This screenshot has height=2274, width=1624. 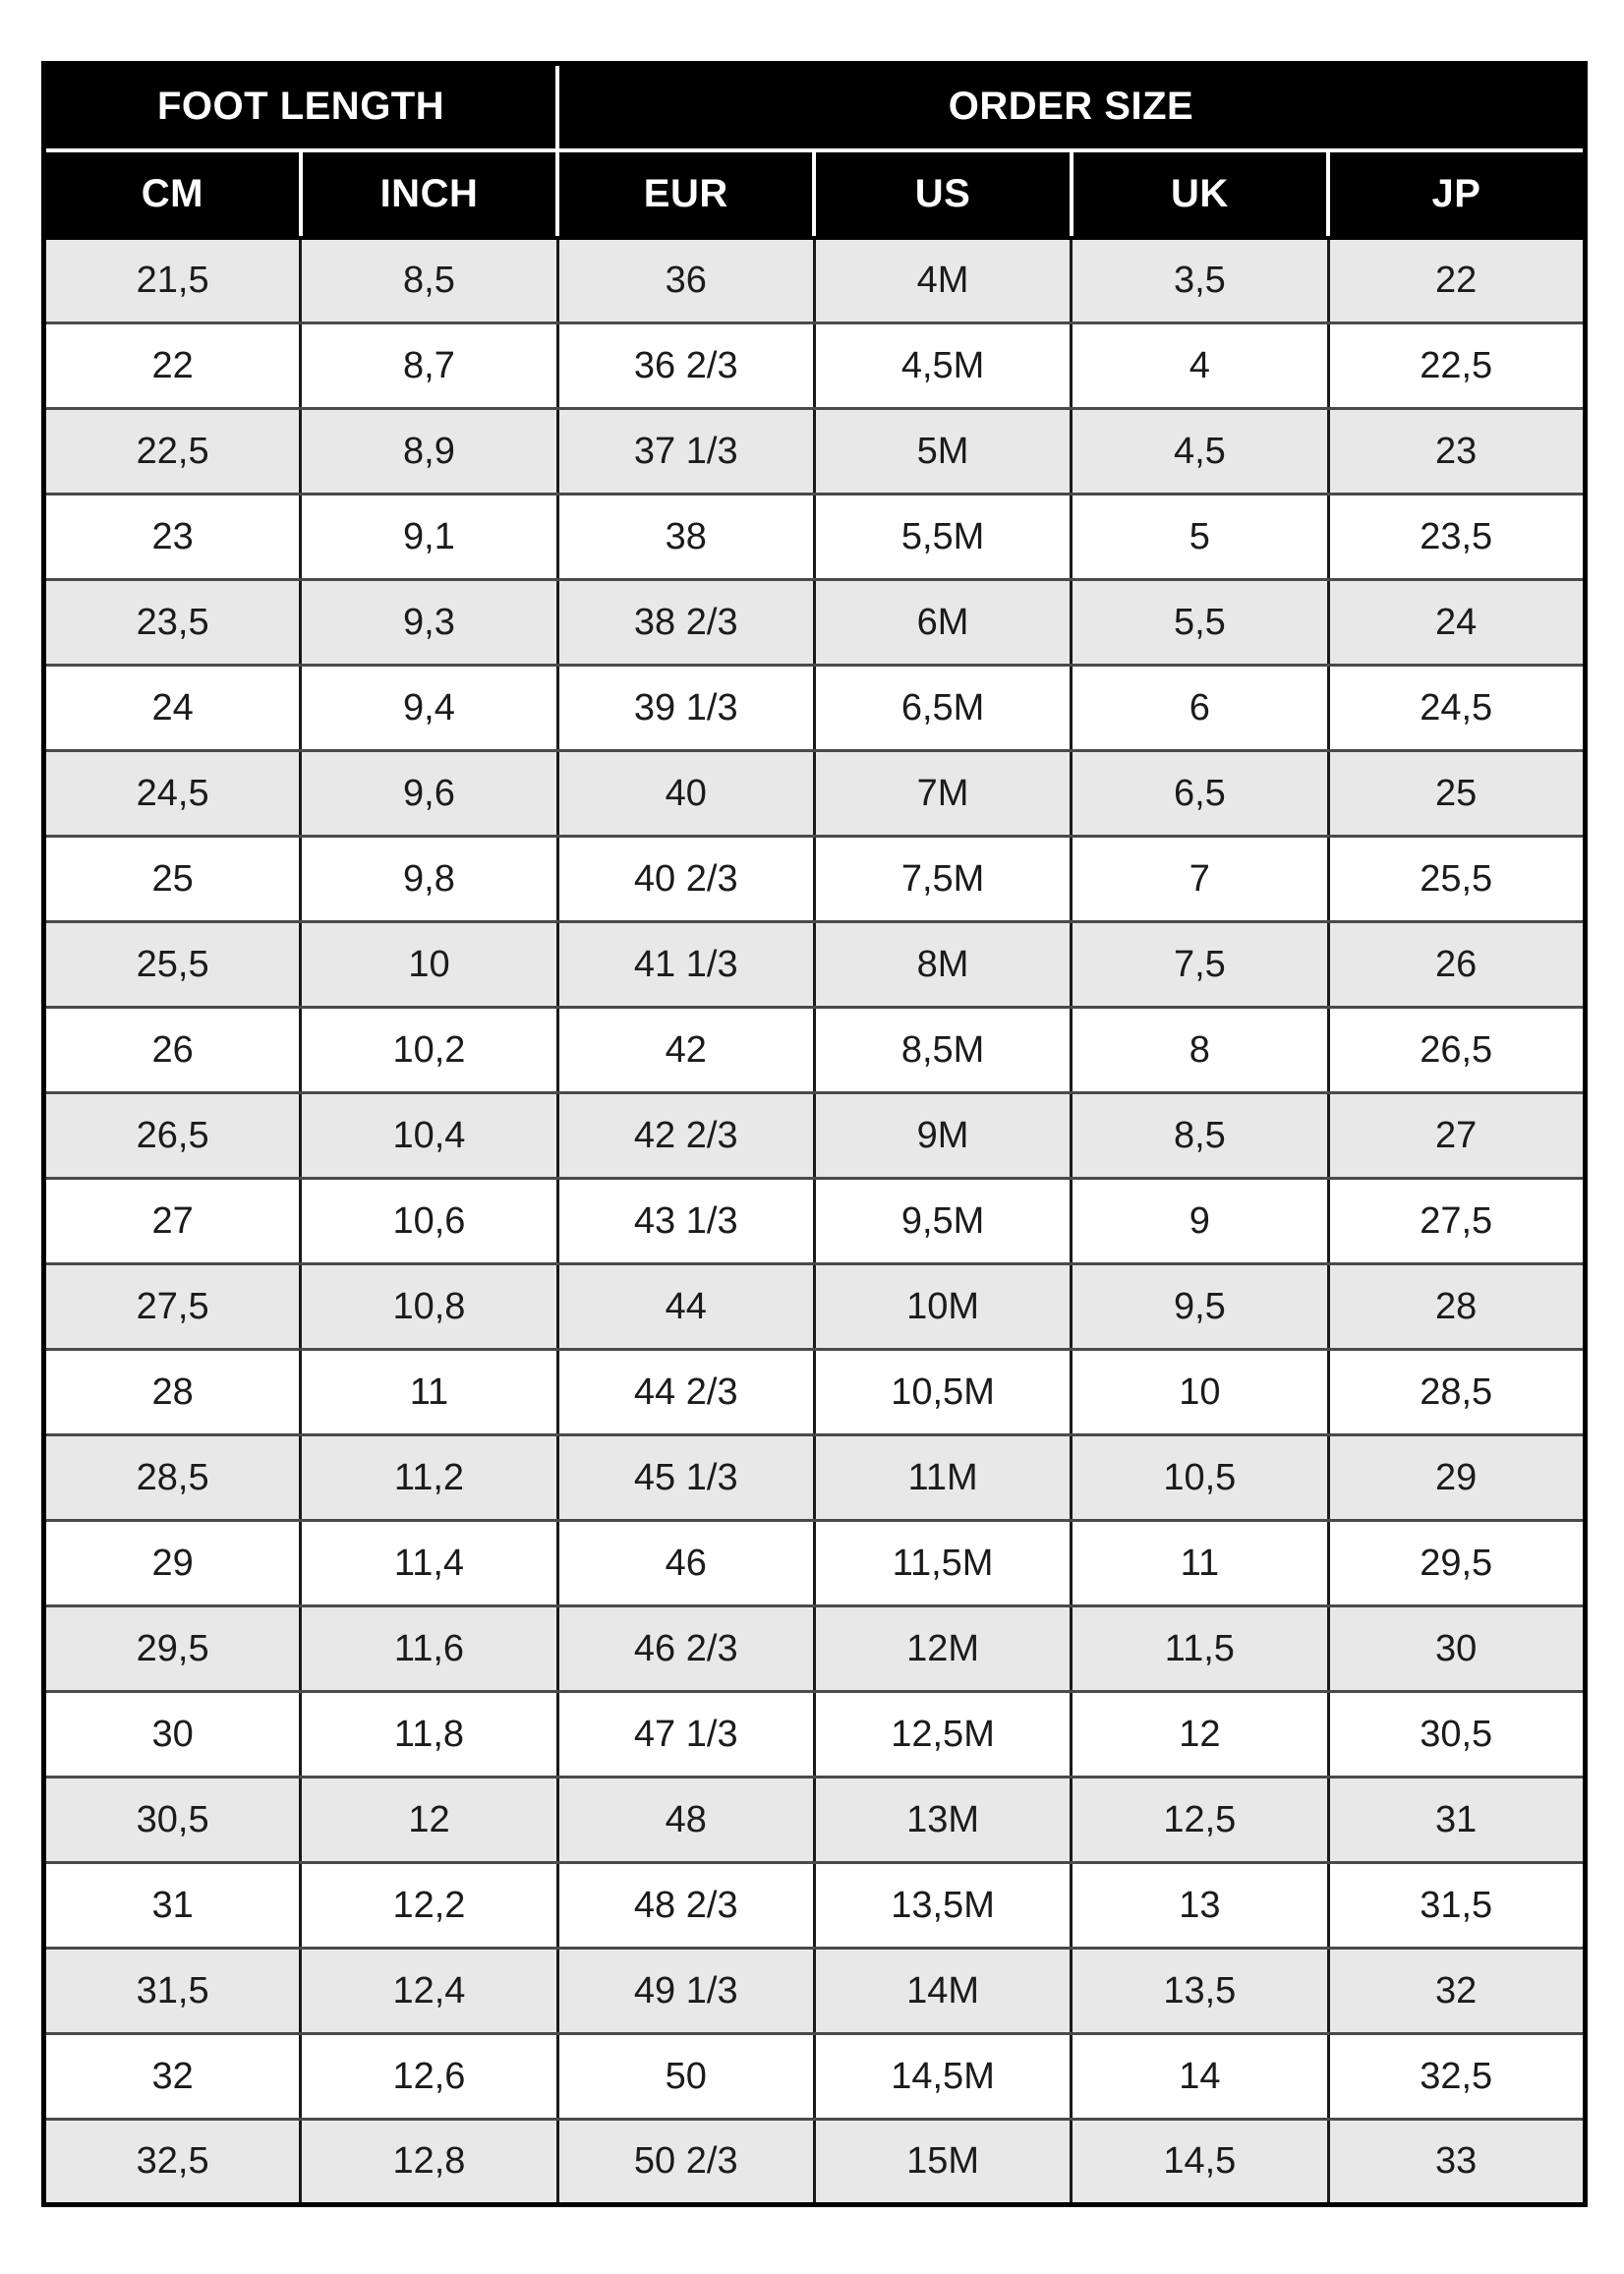 I want to click on cell-jp: 26,5, so click(x=1457, y=1050).